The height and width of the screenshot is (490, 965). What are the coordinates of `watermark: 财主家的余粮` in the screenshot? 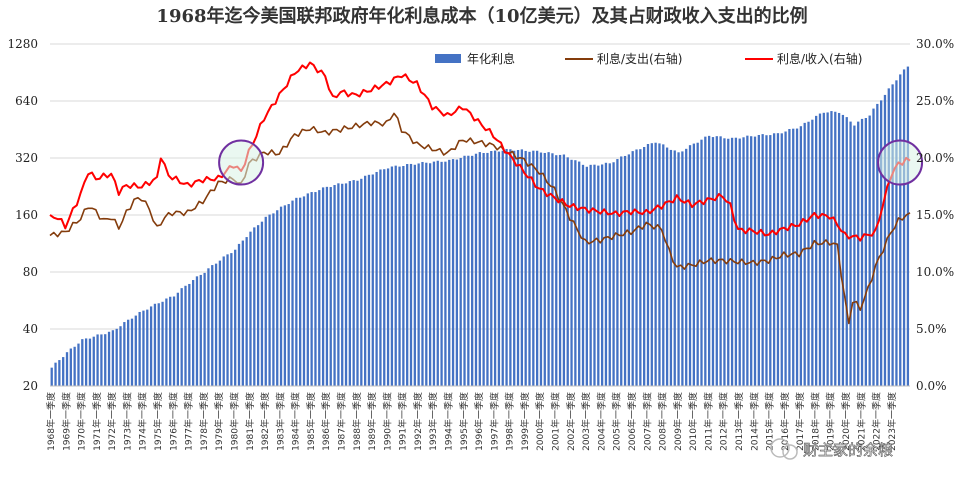 It's located at (831, 449).